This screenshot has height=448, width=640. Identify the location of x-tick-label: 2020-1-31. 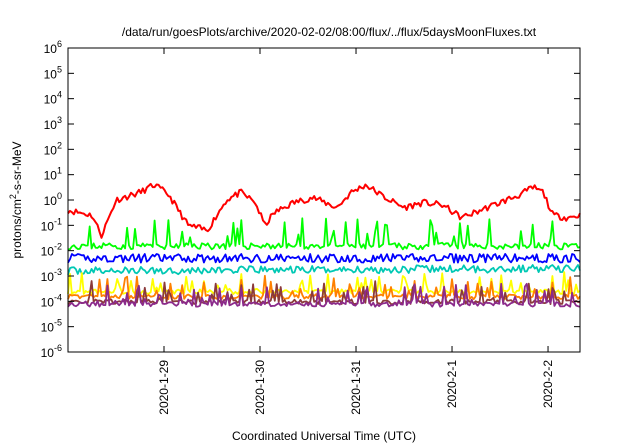
(356, 387).